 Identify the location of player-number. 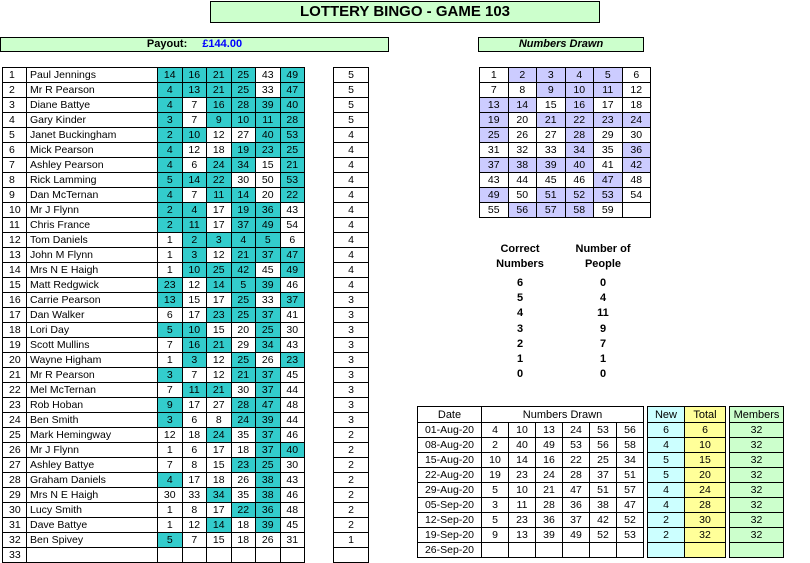
(194, 555).